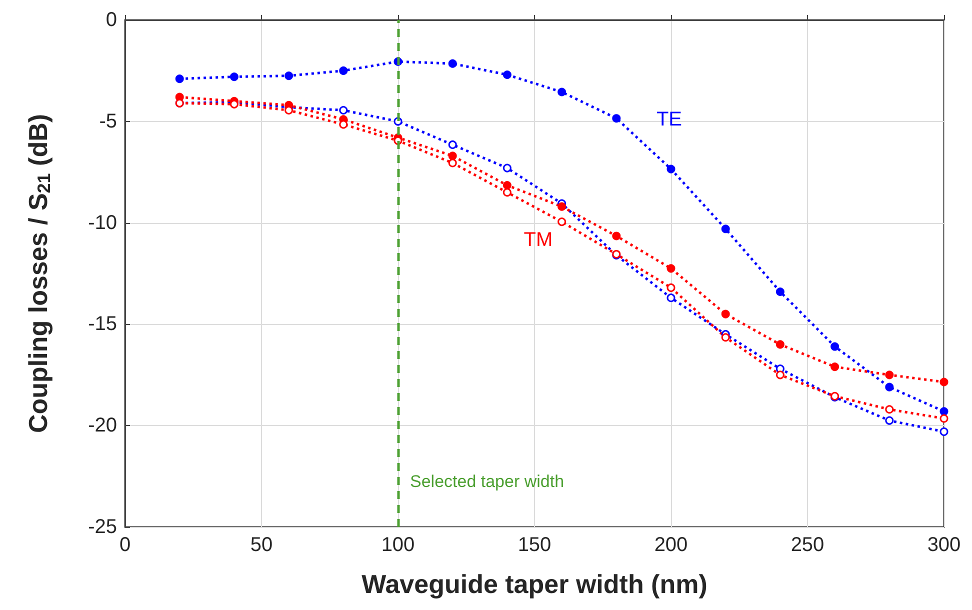  Describe the element at coordinates (111, 20) in the screenshot. I see `y-tick-label: 0` at that location.